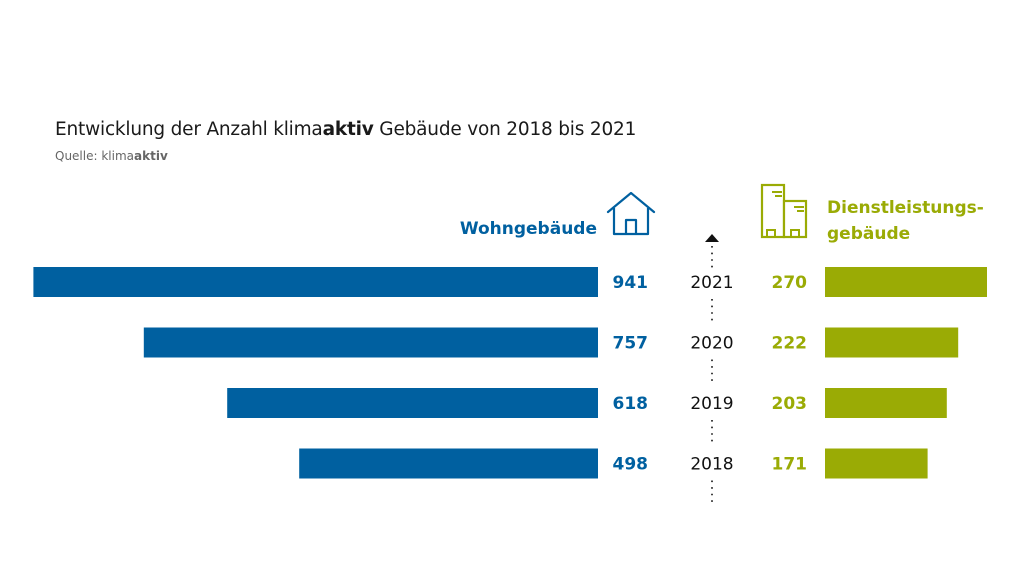 This screenshot has height=587, width=1024. What do you see at coordinates (631, 283) in the screenshot?
I see `label-wohngebaeude-2021: 941` at bounding box center [631, 283].